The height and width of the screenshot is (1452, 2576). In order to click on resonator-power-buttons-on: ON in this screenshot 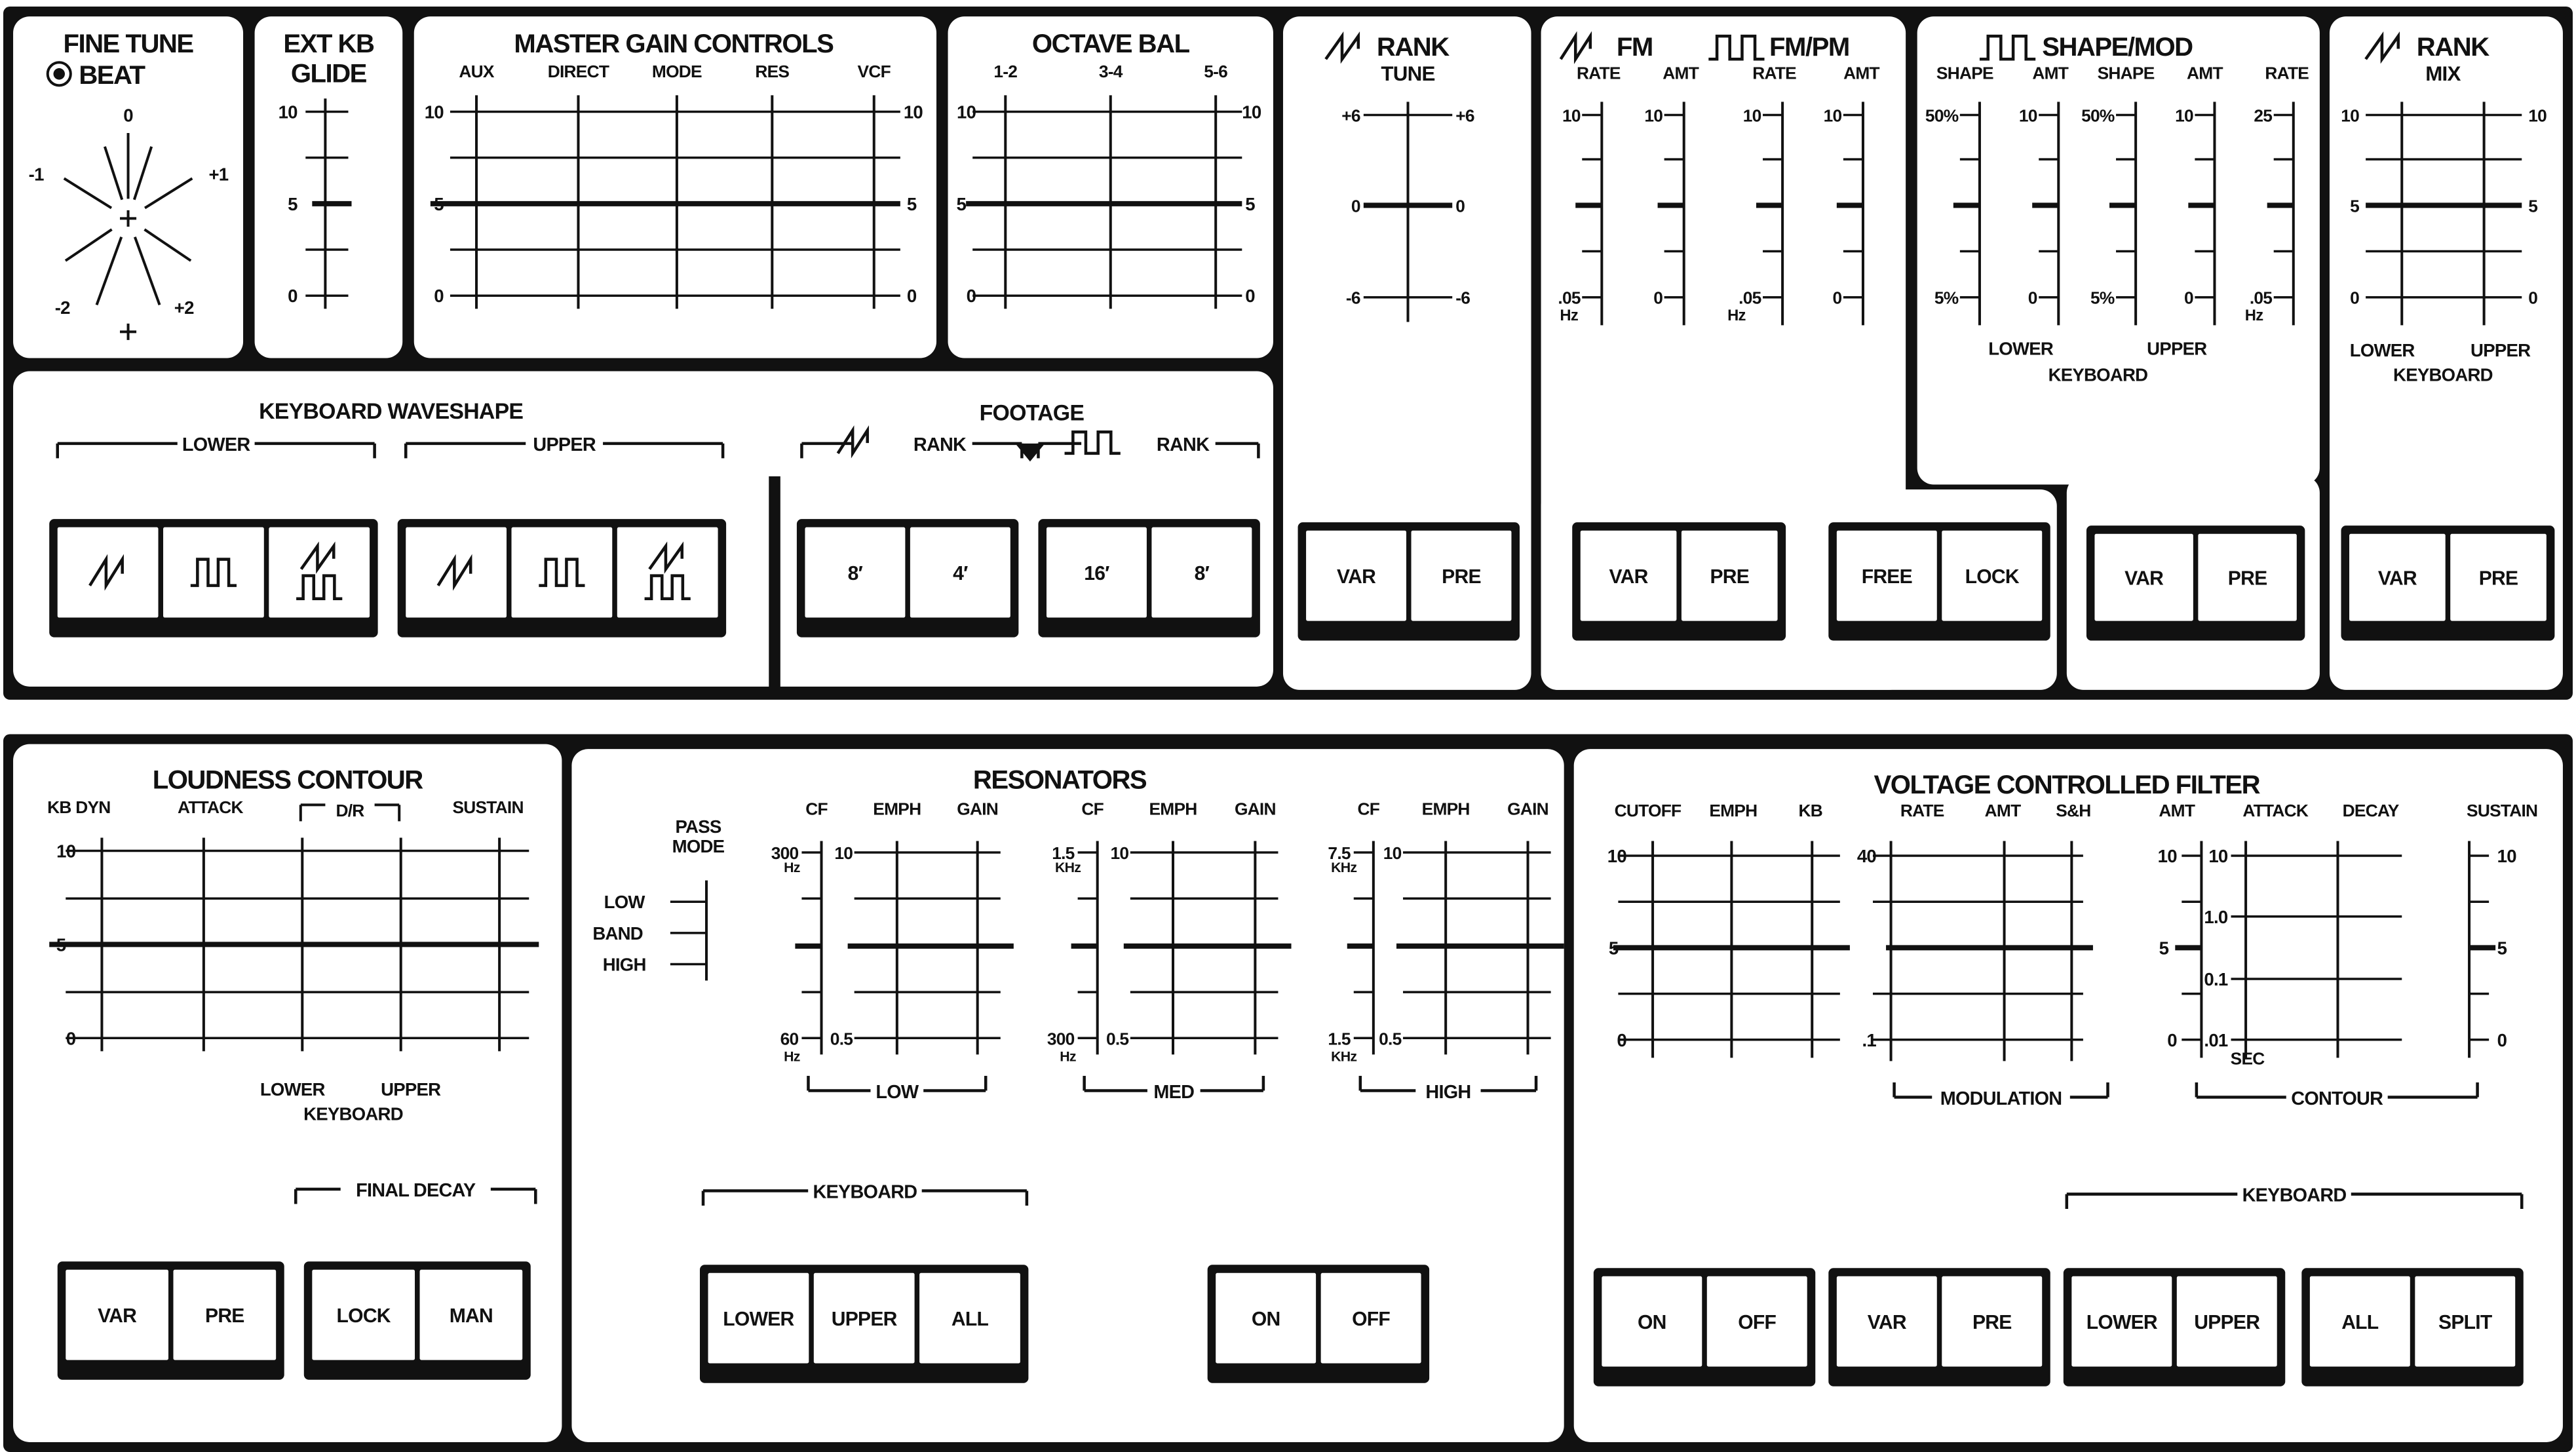, I will do `click(1266, 1318)`.